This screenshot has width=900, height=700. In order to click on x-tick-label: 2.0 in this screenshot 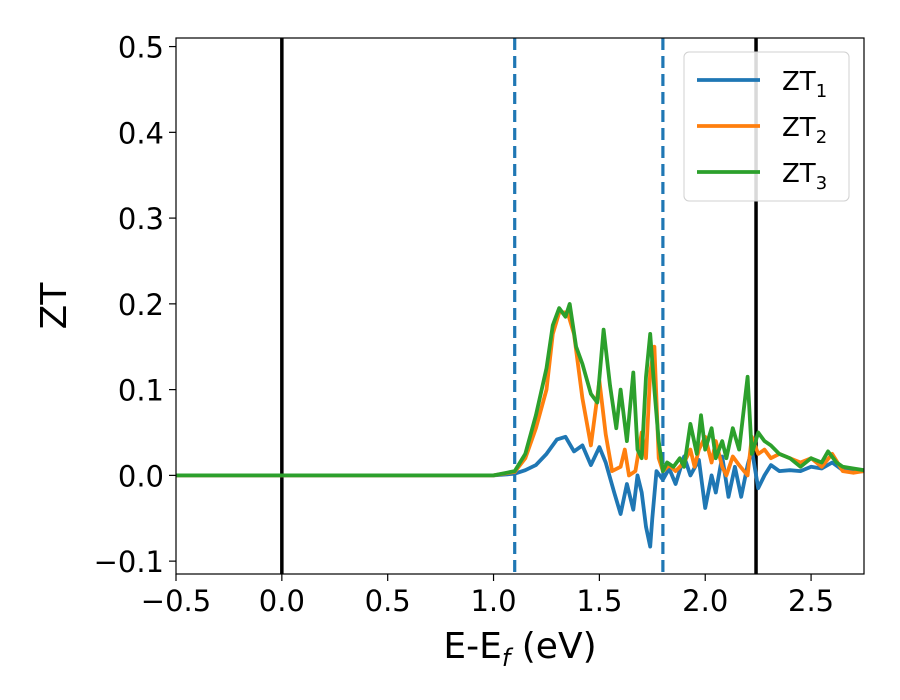, I will do `click(705, 601)`.